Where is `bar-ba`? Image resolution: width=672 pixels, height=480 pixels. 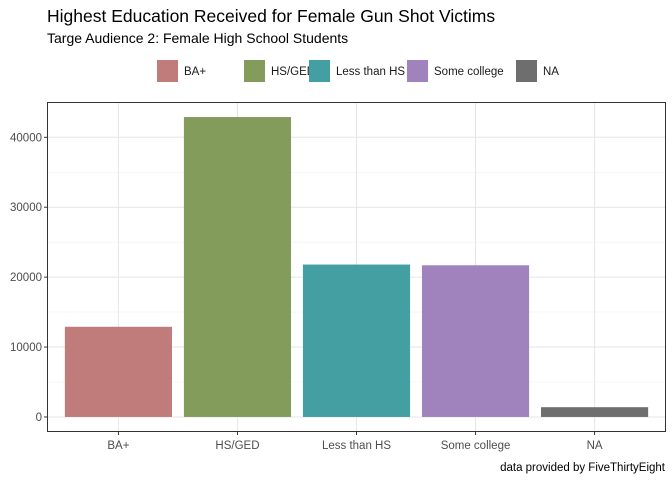
bar-ba is located at coordinates (118, 371).